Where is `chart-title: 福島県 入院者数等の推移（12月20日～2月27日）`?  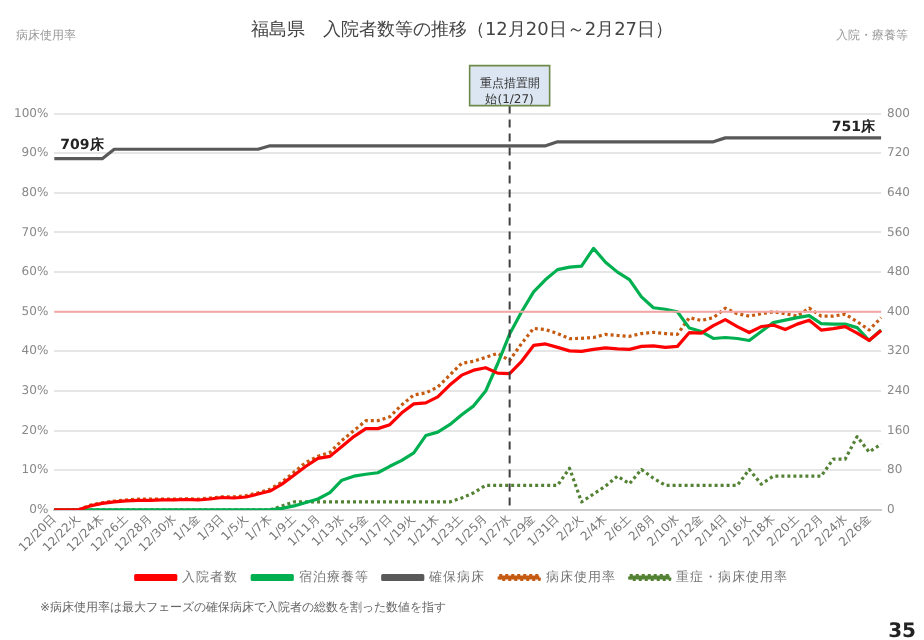
chart-title: 福島県 入院者数等の推移（12月20日～2月27日） is located at coordinates (462, 30).